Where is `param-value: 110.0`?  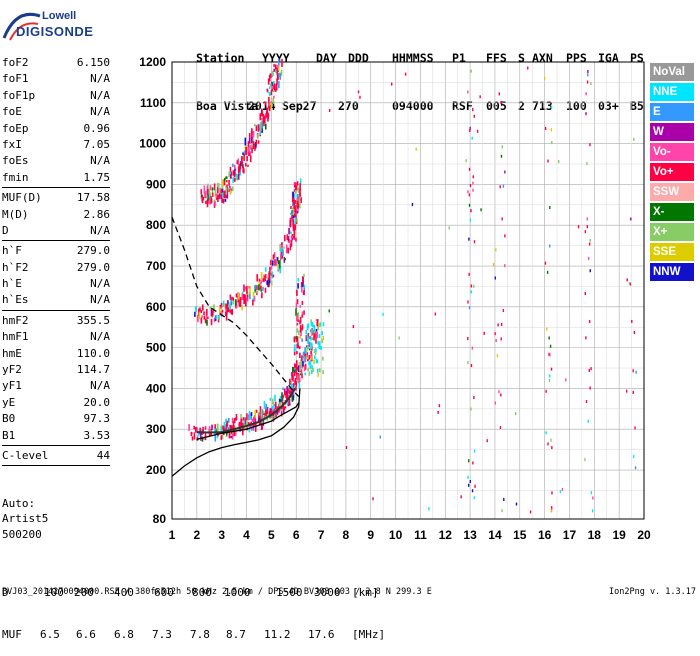
param-value: 110.0 is located at coordinates (93, 353).